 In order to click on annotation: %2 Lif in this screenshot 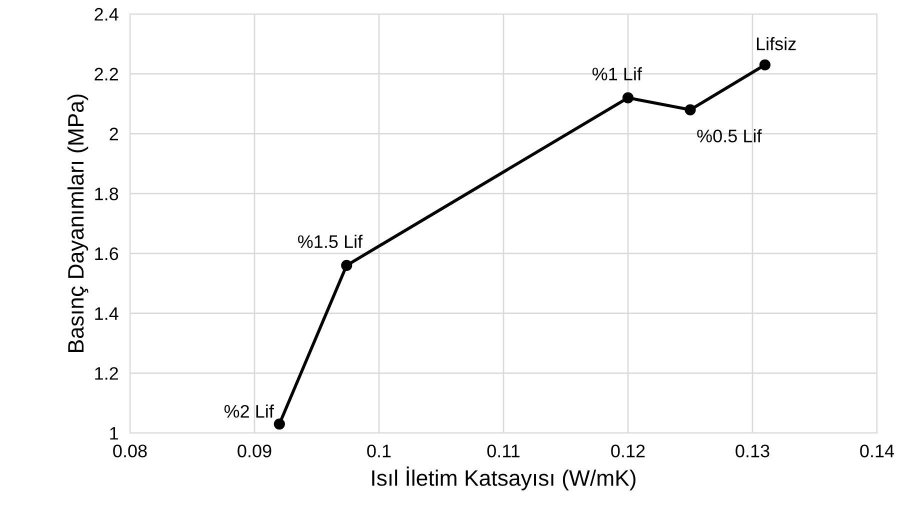, I will do `click(249, 411)`.